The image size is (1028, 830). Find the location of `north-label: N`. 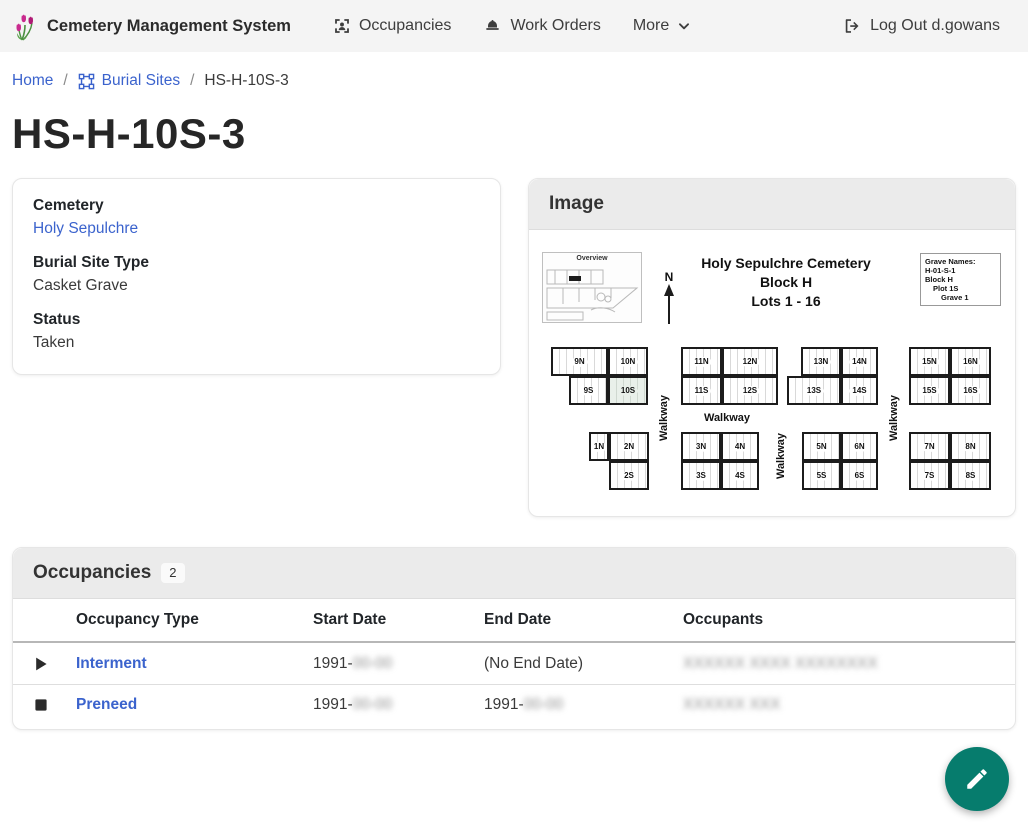

north-label: N is located at coordinates (669, 277).